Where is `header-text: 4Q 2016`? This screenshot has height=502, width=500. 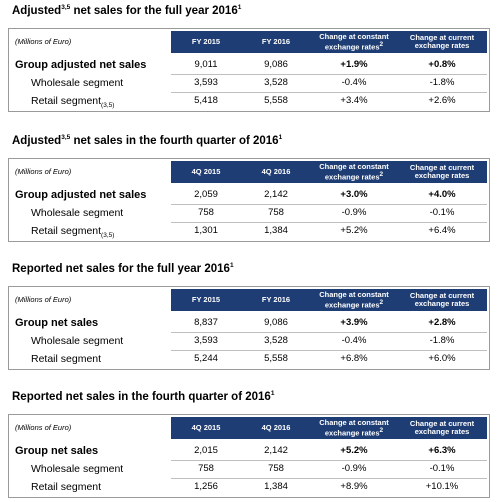 header-text: 4Q 2016 is located at coordinates (276, 172).